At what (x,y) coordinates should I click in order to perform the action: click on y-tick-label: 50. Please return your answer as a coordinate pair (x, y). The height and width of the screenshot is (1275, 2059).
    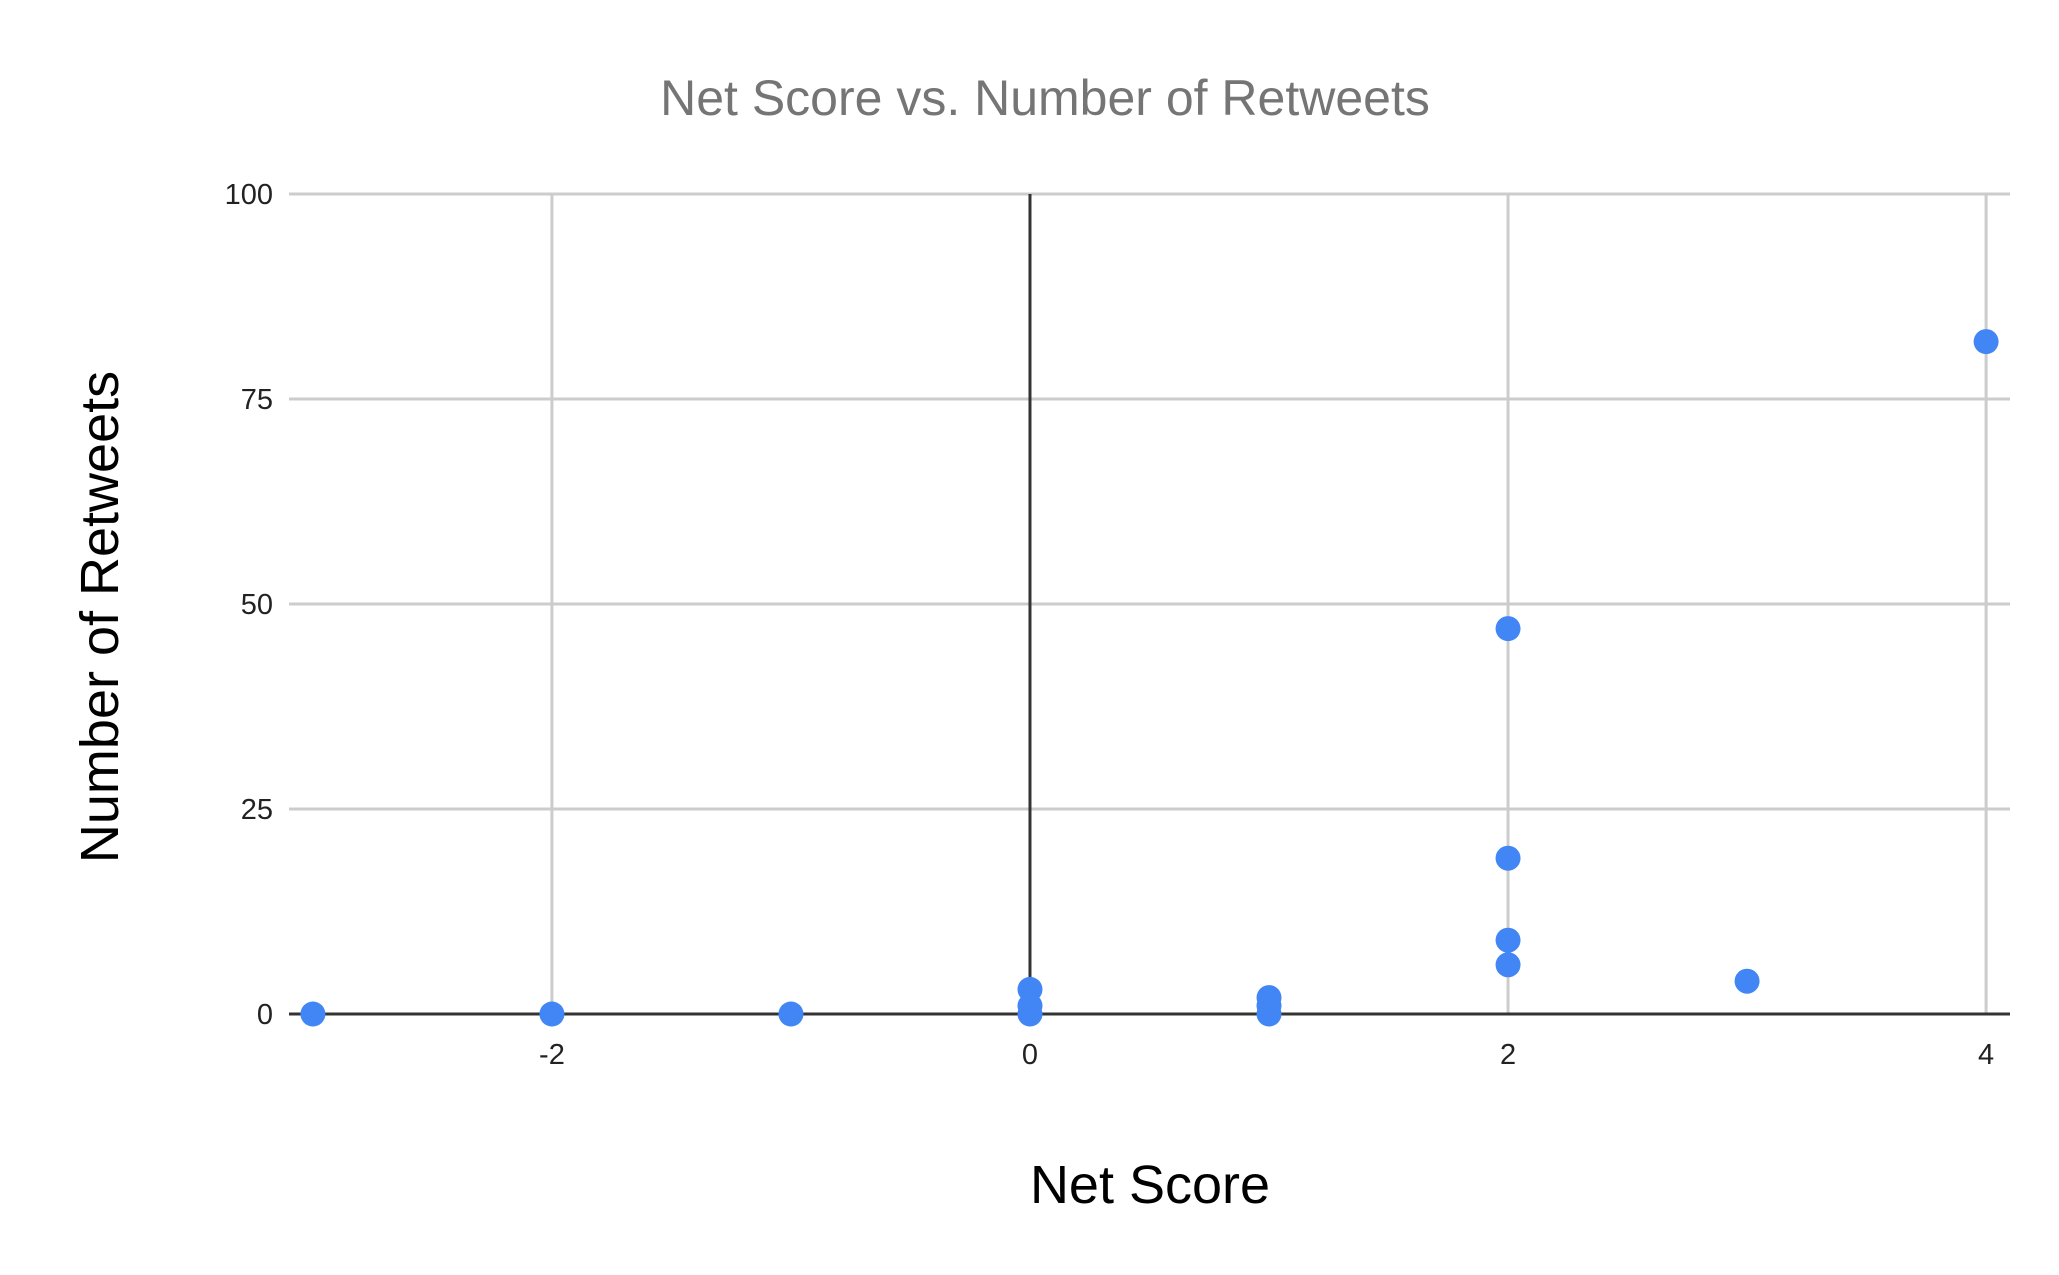
    Looking at the image, I should click on (257, 605).